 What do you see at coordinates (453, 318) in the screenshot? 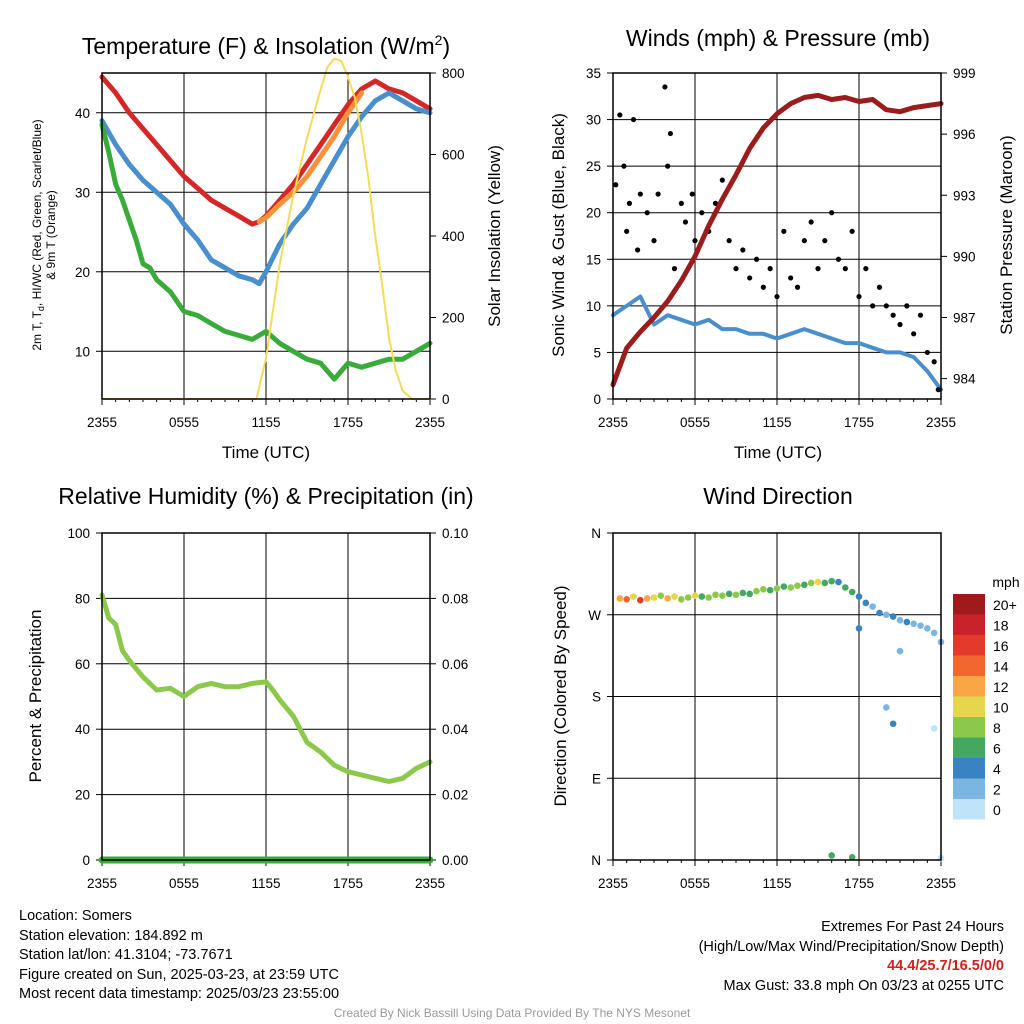
I see `y2-tick-label: 200` at bounding box center [453, 318].